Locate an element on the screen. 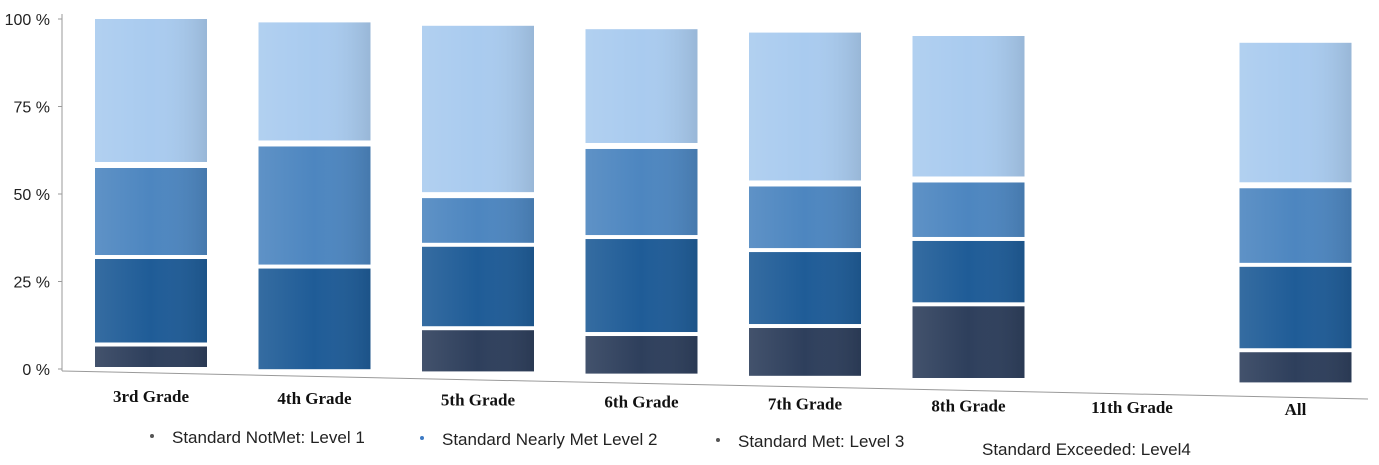 The height and width of the screenshot is (465, 1379). legend-item-level-1: Standard NotMet: Level 1 is located at coordinates (257, 438).